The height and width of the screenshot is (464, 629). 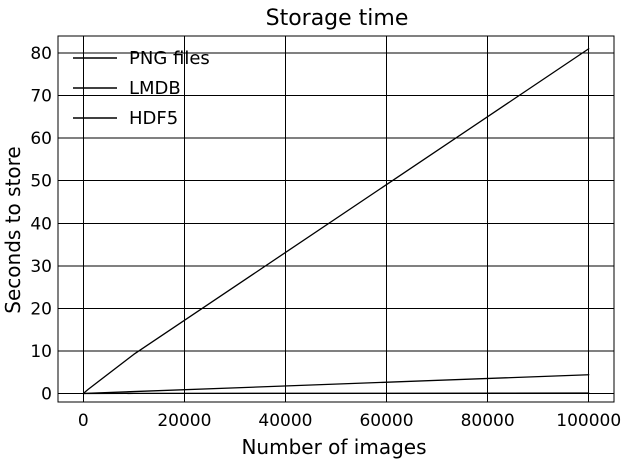 What do you see at coordinates (333, 447) in the screenshot?
I see `x-axis-label: Number of images` at bounding box center [333, 447].